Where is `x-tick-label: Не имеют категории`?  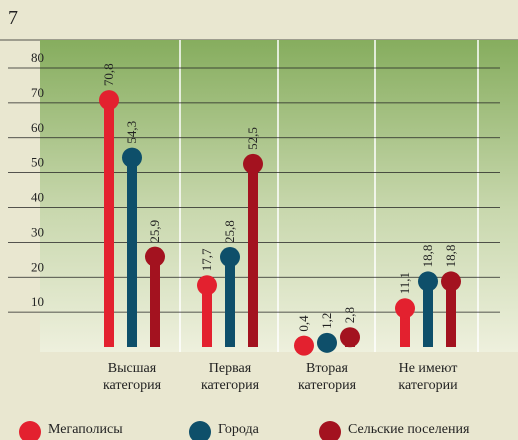 x-tick-label: Не имеют категории is located at coordinates (428, 377).